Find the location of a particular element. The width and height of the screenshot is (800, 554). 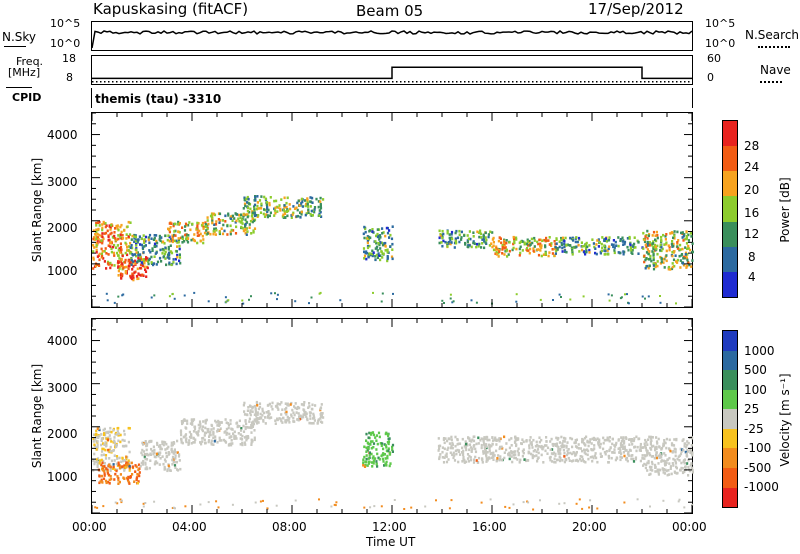

cpid-frame is located at coordinates (392, 98).